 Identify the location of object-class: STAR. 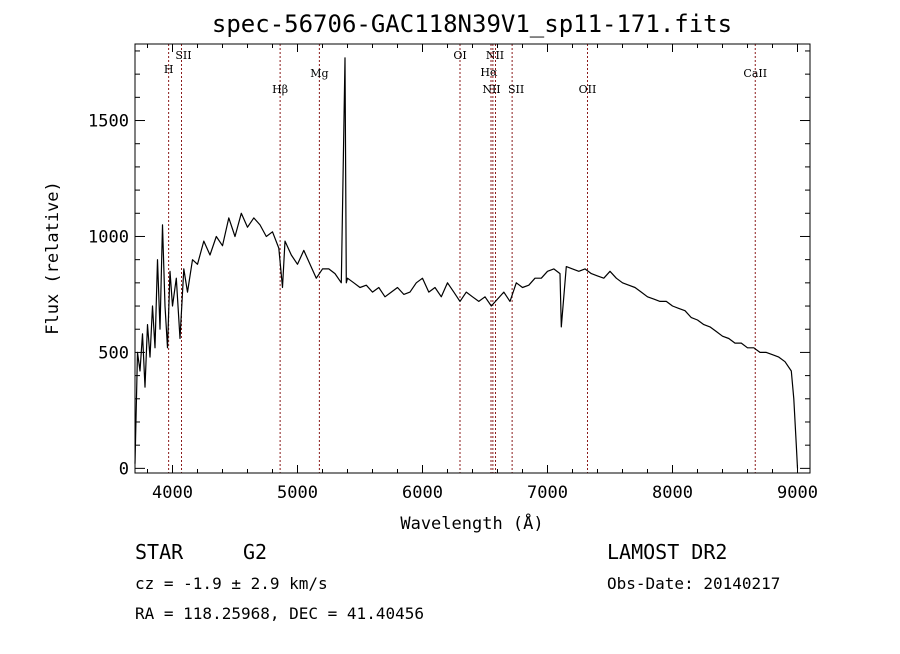
(159, 552).